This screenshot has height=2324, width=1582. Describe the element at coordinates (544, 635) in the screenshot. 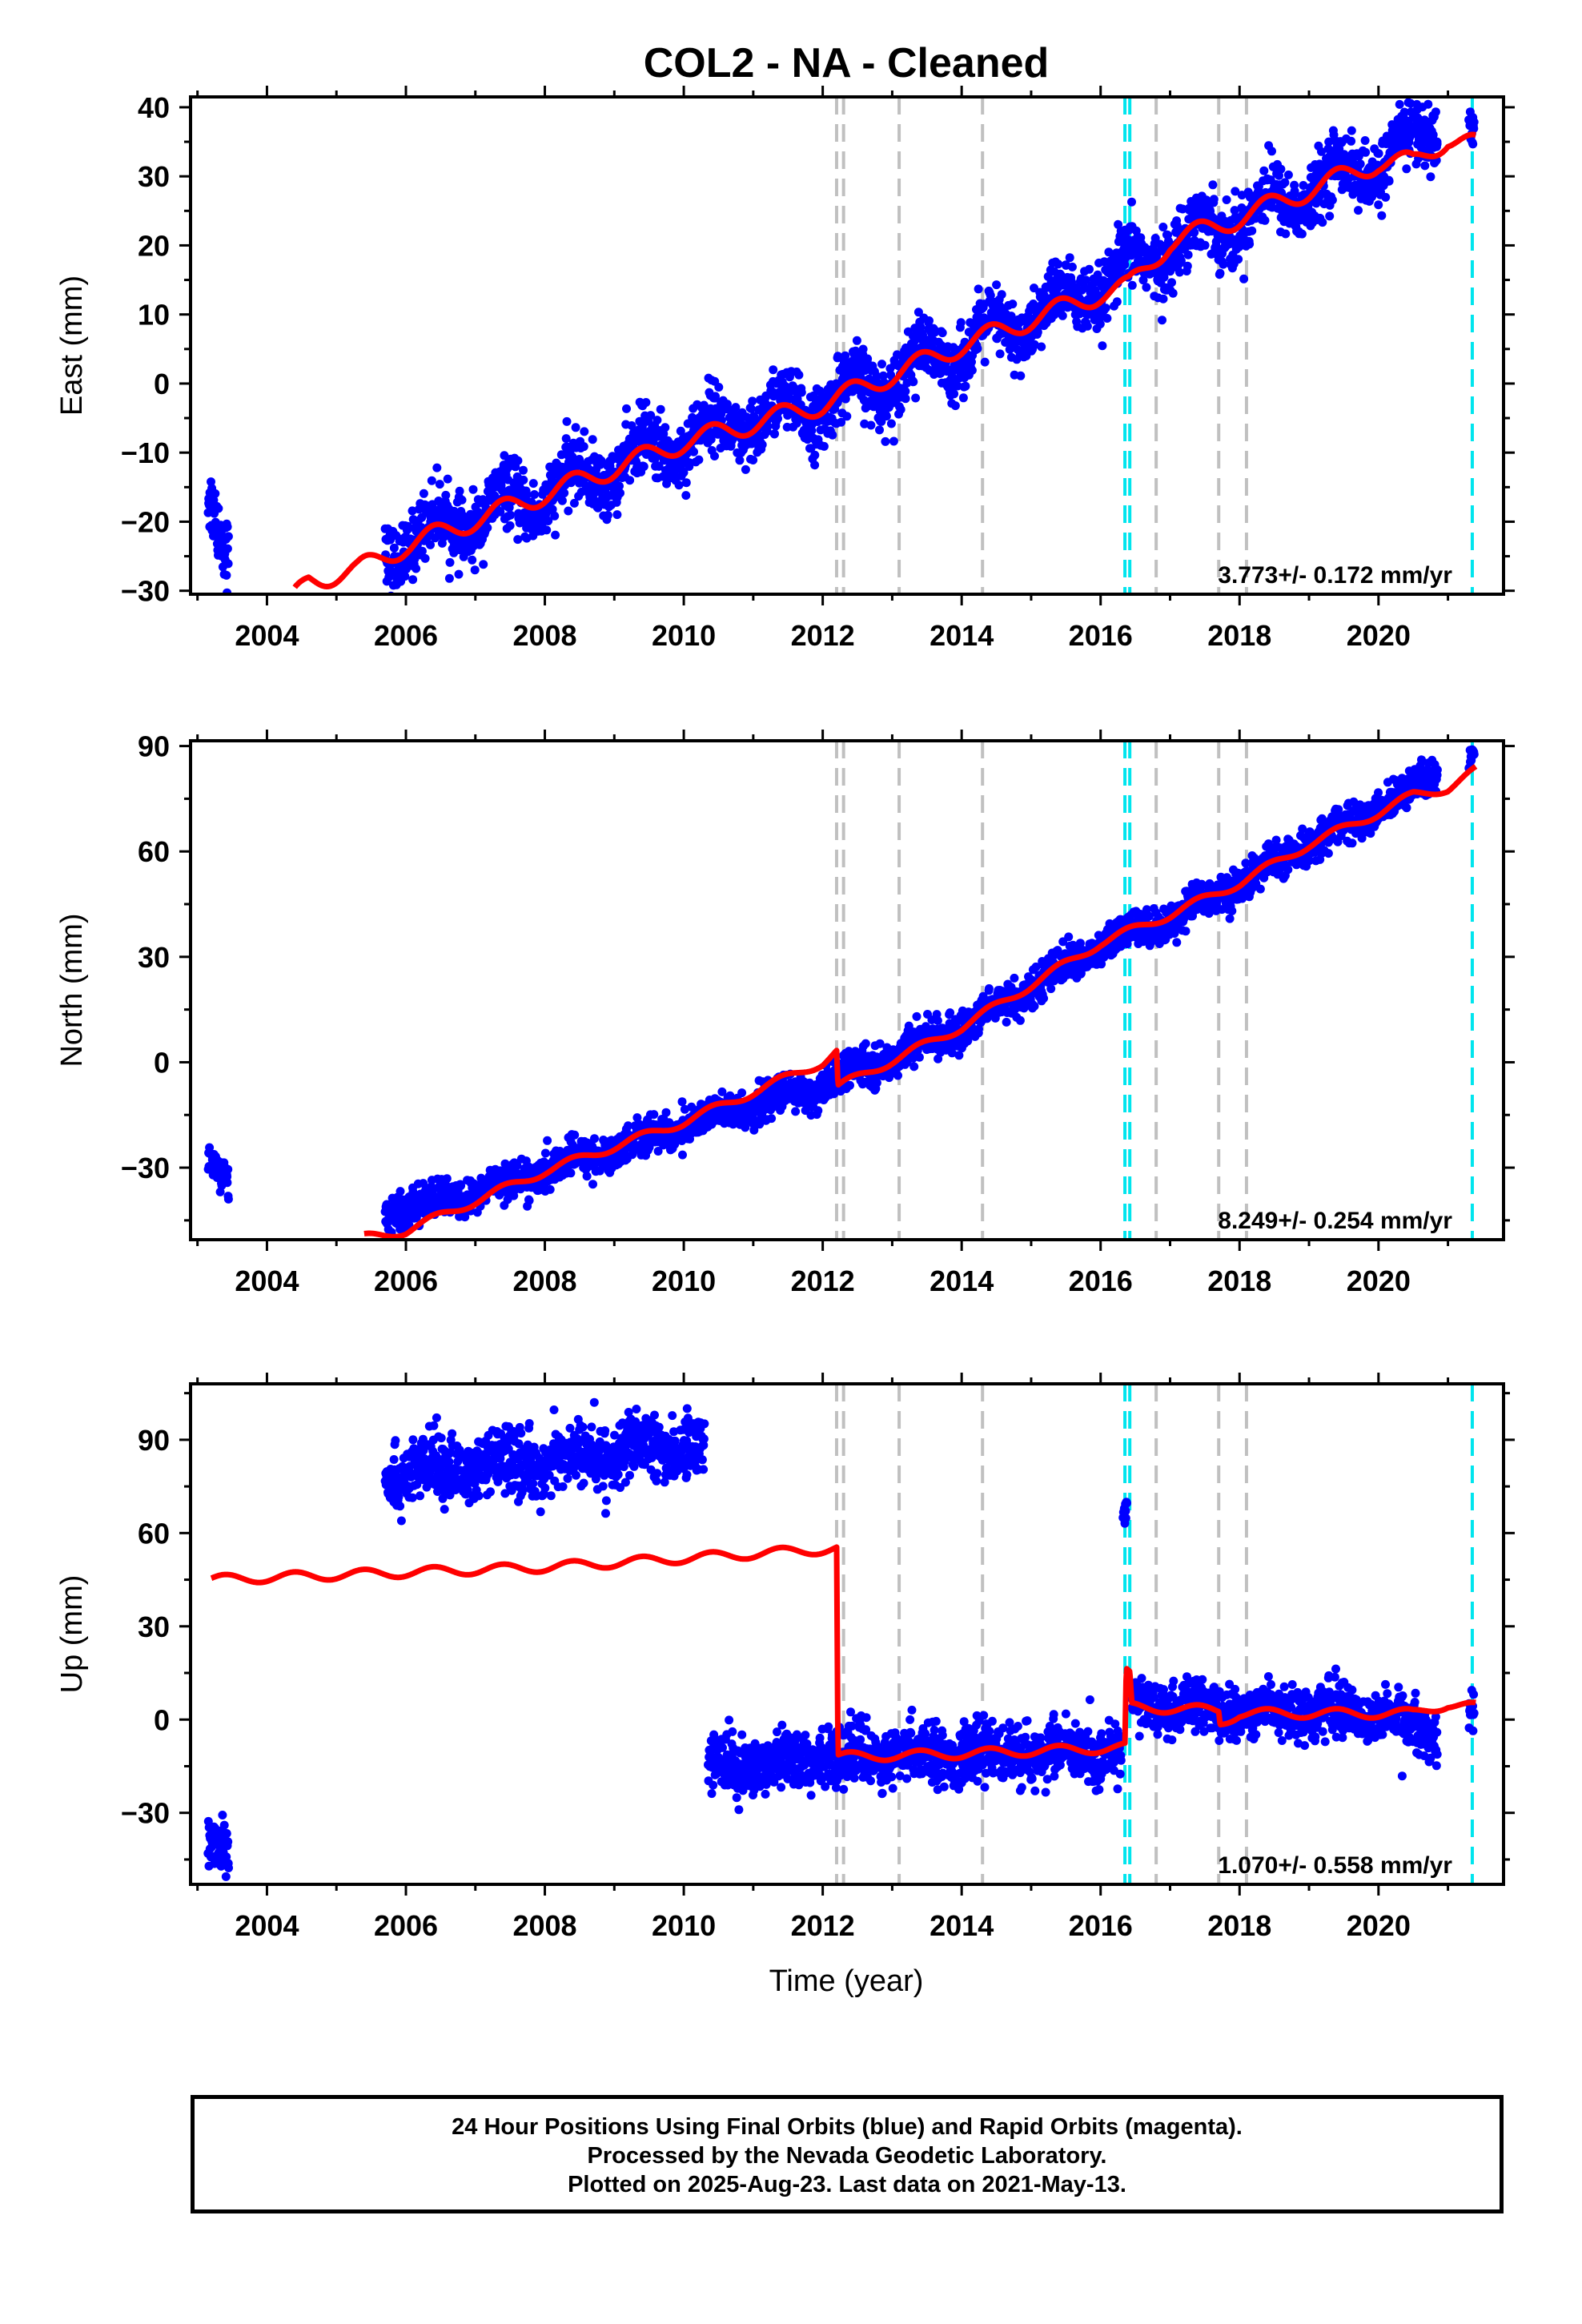

I see `east-x-tick-label: 2008` at that location.